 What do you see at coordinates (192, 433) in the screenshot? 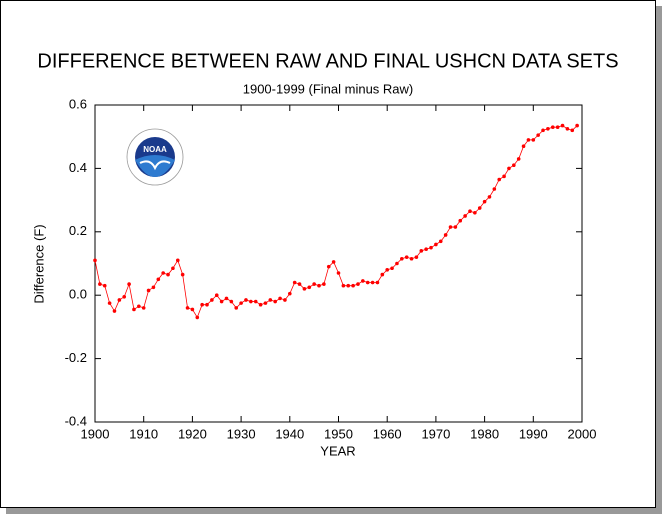
I see `x-tick-label: 1920` at bounding box center [192, 433].